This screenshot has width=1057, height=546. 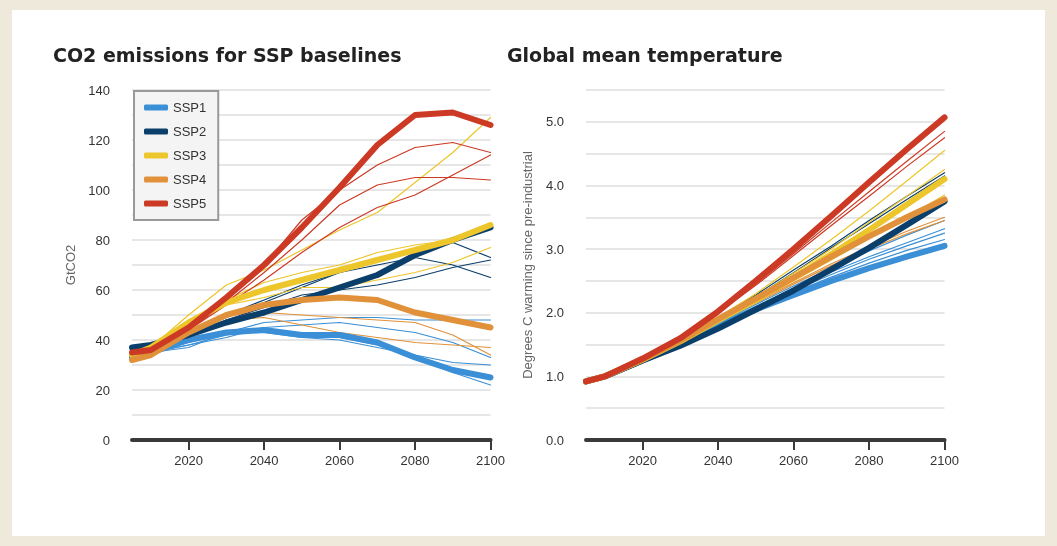 I want to click on y-tick-label: 0.0, so click(x=554, y=440).